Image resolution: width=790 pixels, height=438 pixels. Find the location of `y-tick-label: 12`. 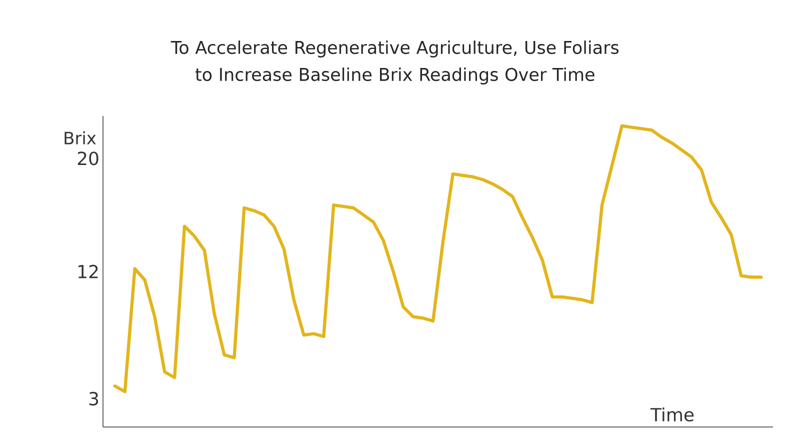

y-tick-label: 12 is located at coordinates (88, 271).